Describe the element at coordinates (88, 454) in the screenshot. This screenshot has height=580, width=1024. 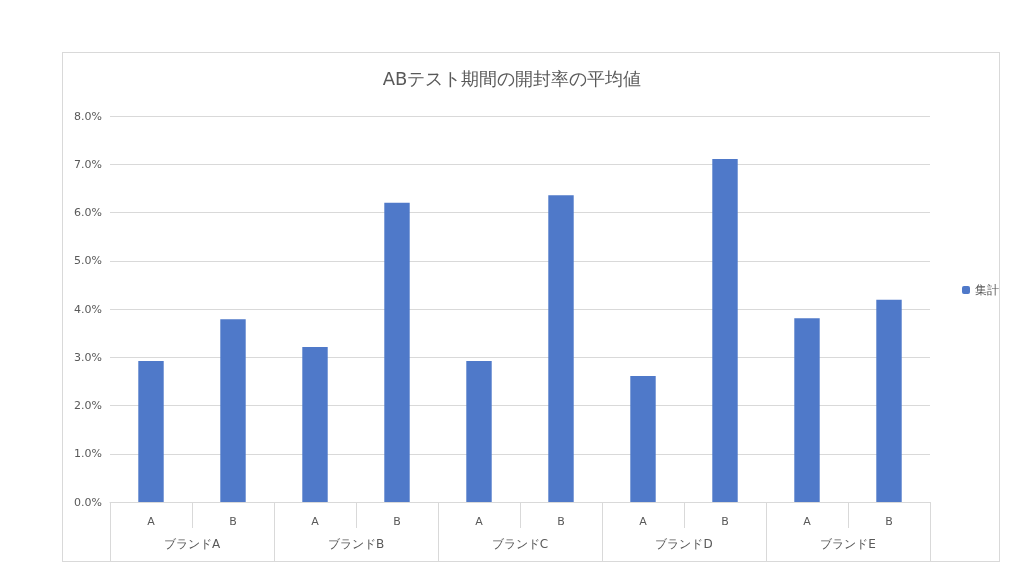
I see `y-tick-label: 1.0%` at that location.